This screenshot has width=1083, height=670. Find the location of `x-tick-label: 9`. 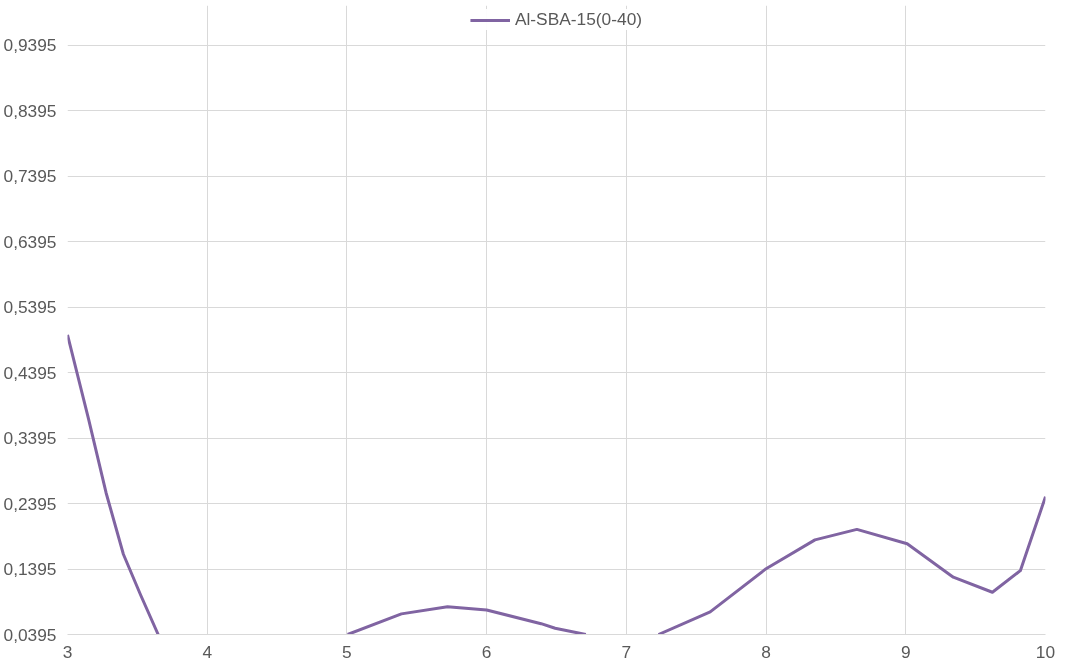

x-tick-label: 9 is located at coordinates (905, 651).